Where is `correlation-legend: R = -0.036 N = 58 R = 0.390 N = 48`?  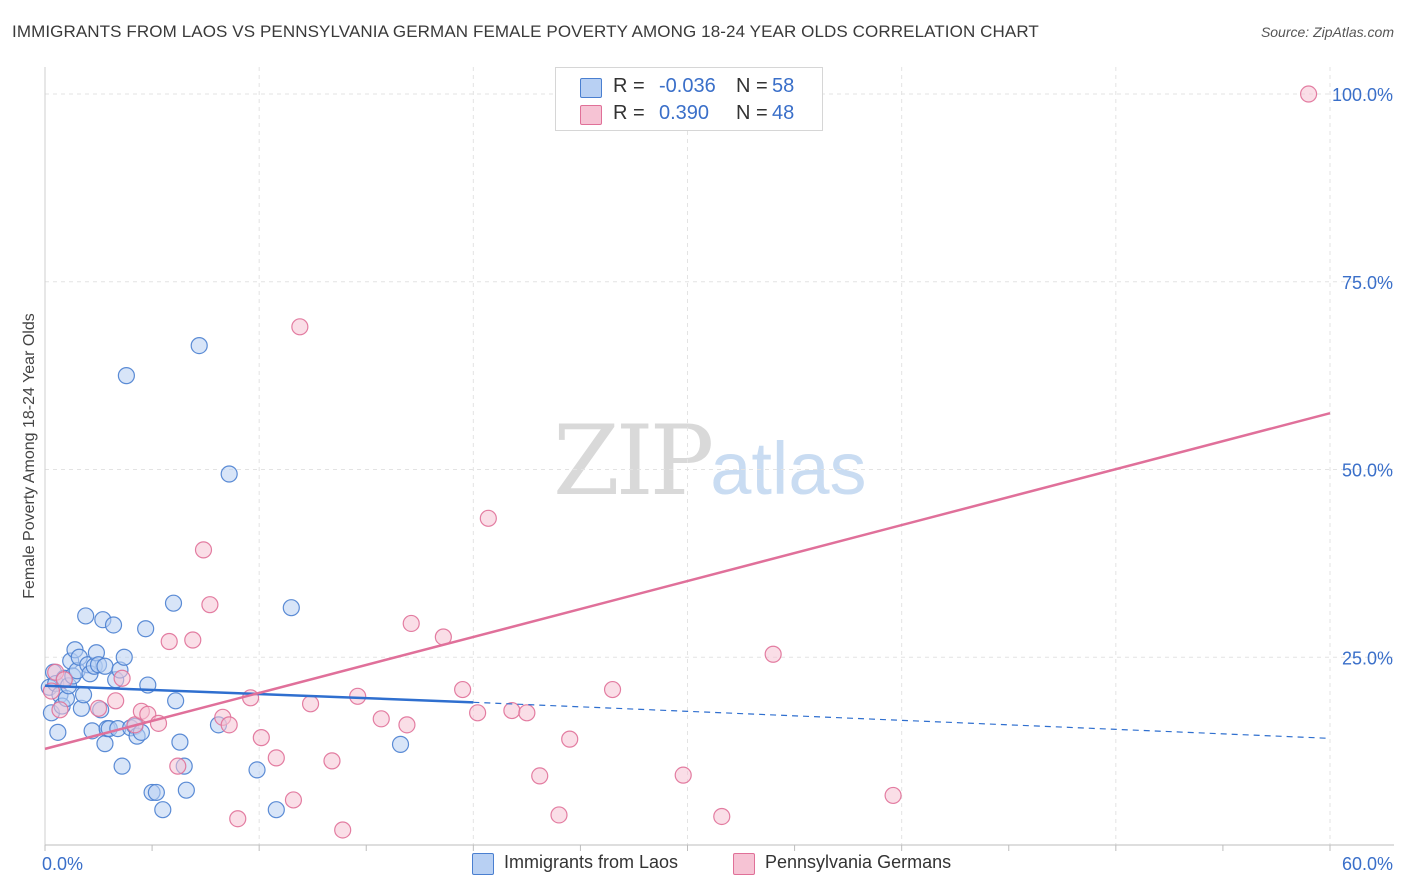 correlation-legend: R = -0.036 N = 58 R = 0.390 N = 48 is located at coordinates (689, 99).